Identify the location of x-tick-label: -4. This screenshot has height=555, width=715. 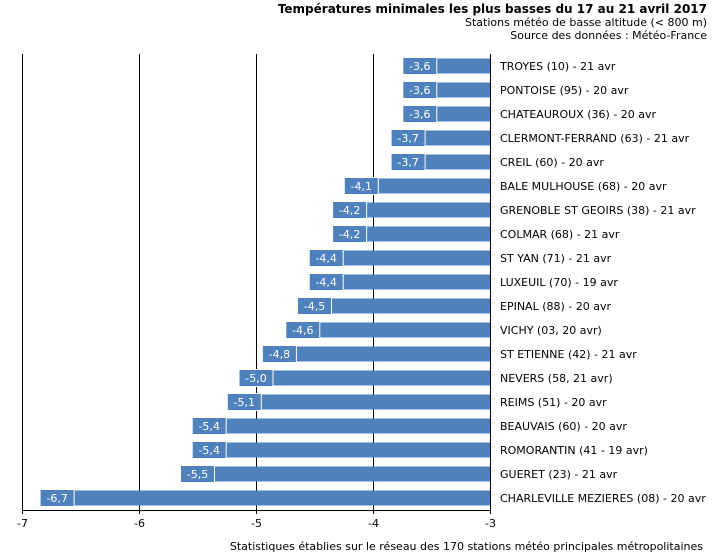
(373, 523).